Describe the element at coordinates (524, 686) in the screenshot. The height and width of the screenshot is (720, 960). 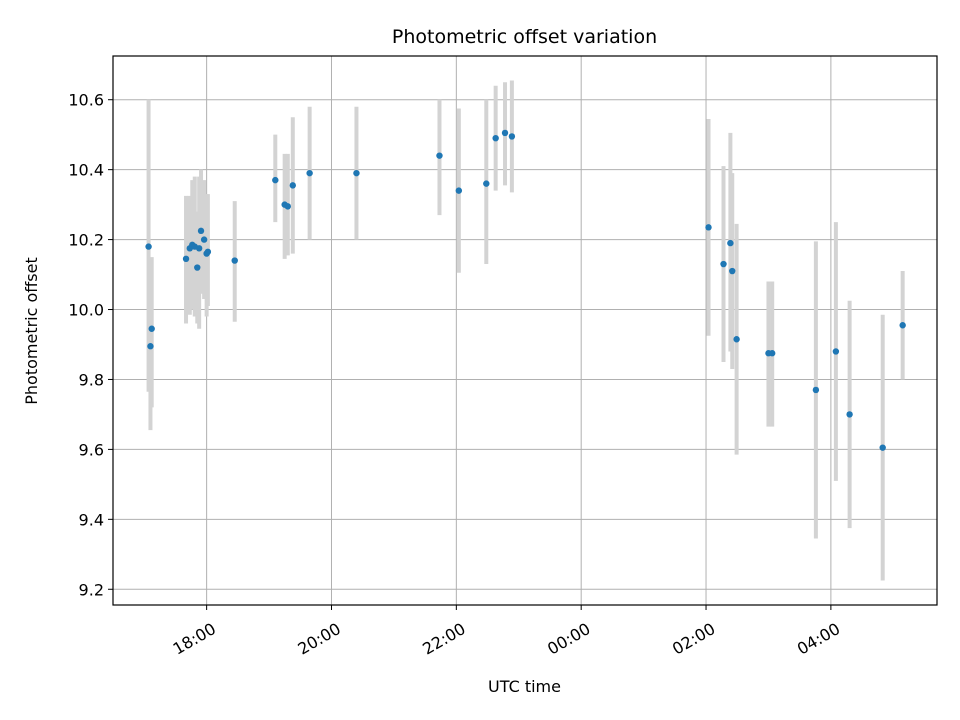
I see `x-axis-label: UTC time` at that location.